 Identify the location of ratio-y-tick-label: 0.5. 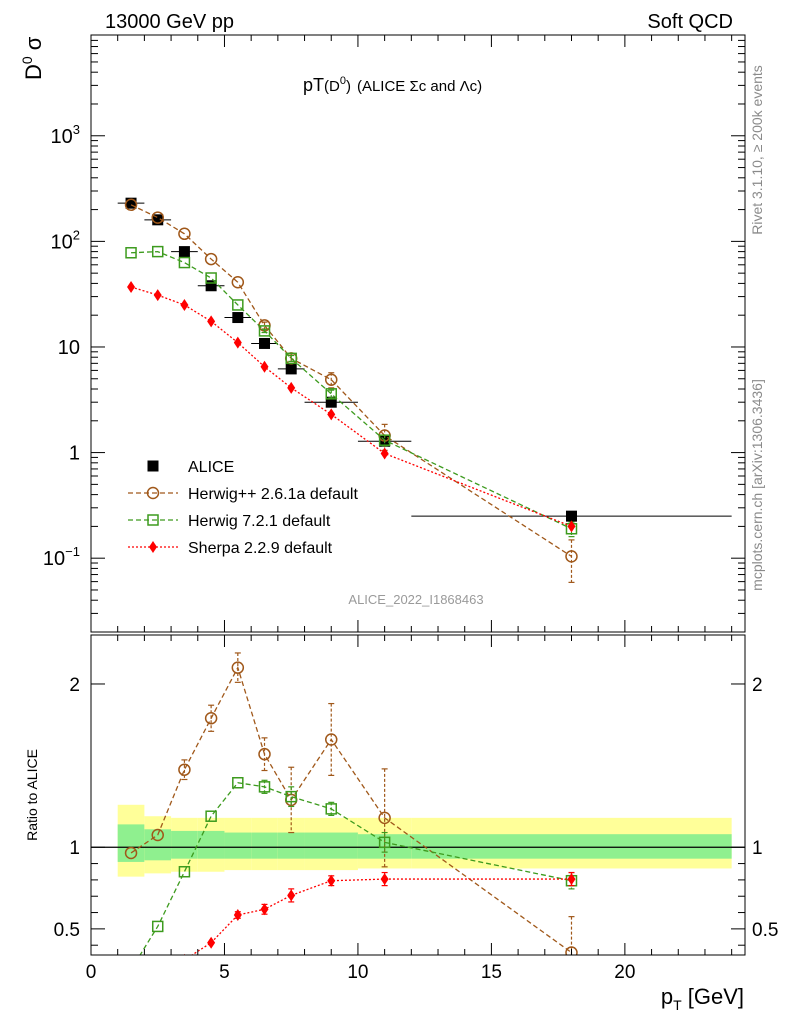
(67, 930).